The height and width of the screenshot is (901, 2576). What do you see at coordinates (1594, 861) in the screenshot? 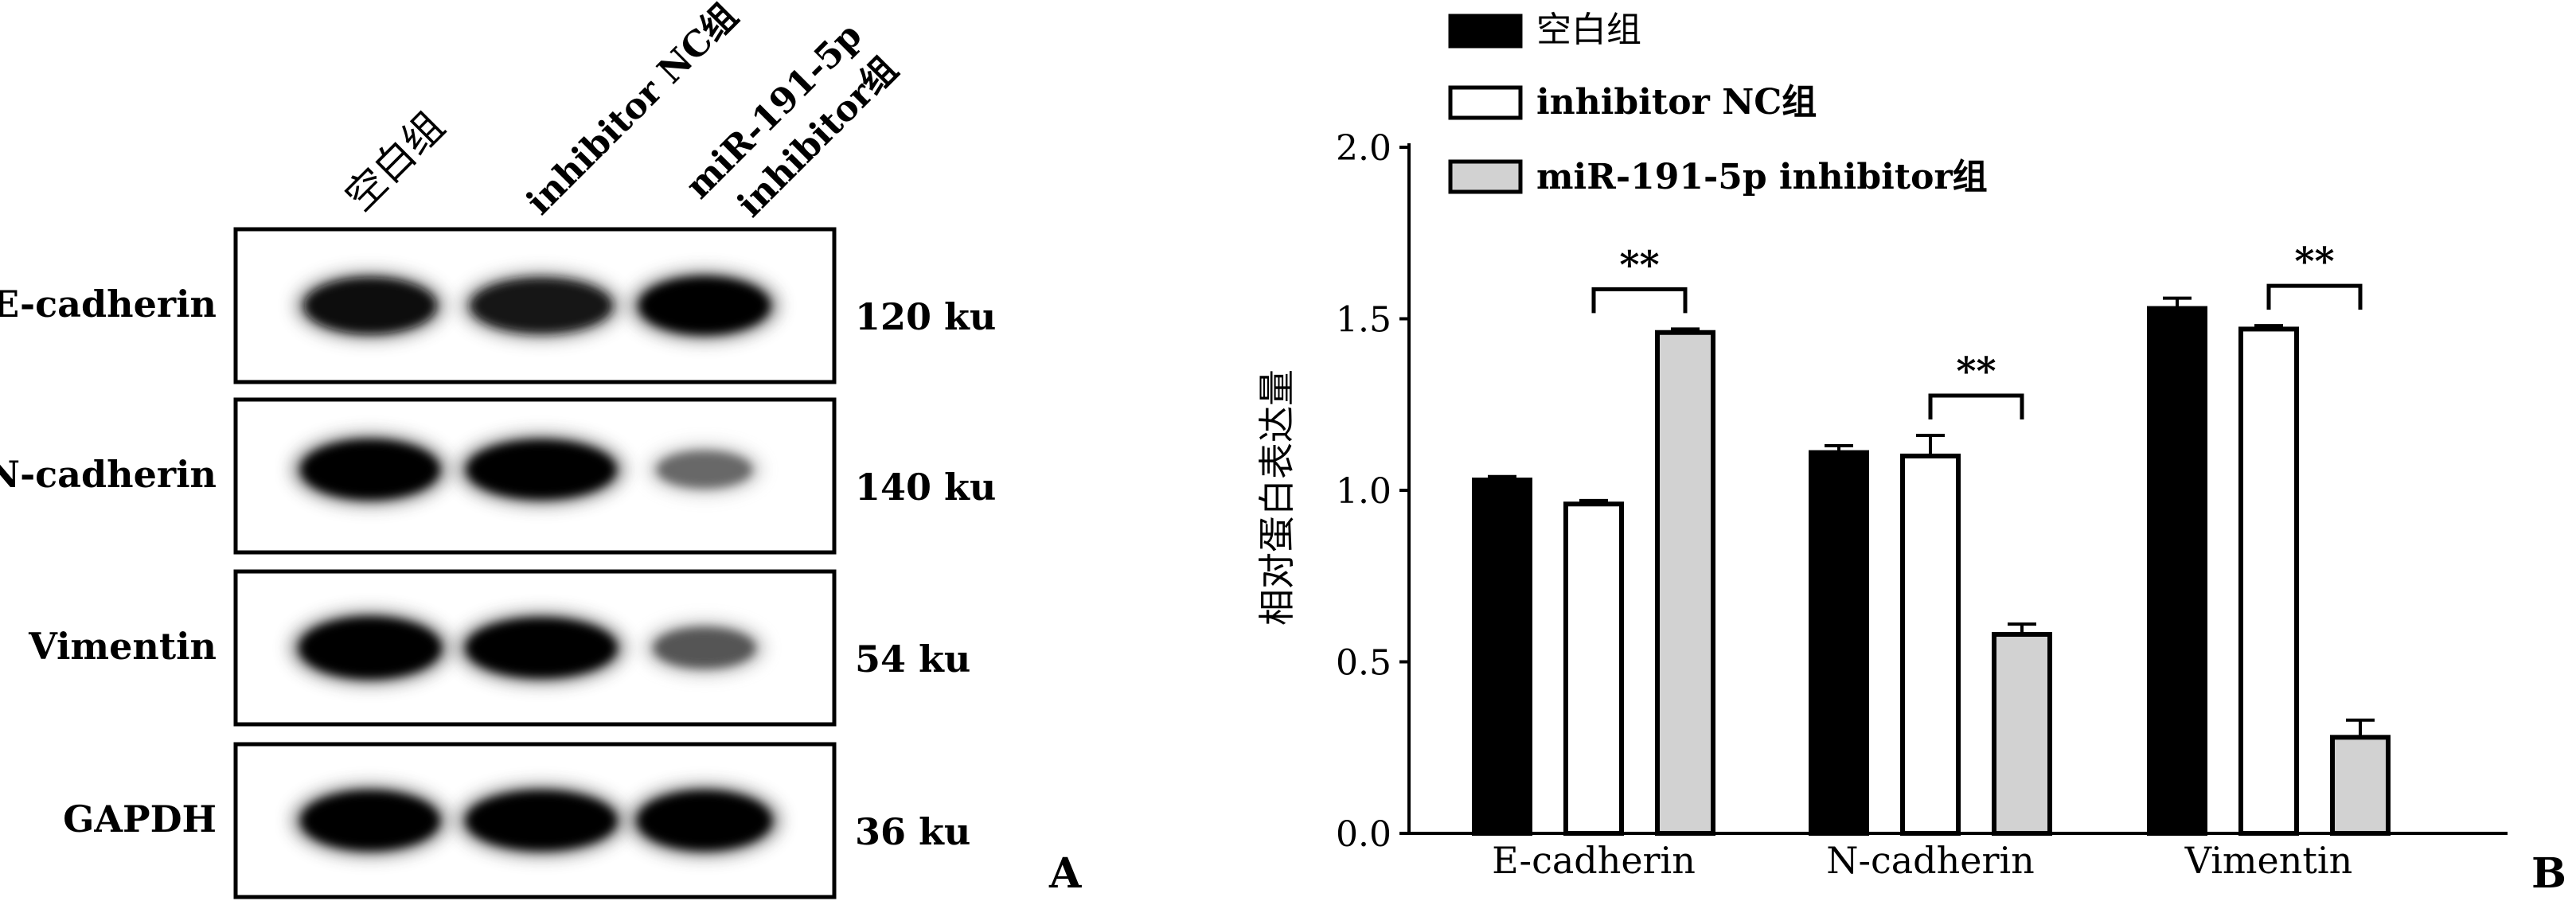
I see `x-tick-label: E-cadherin` at bounding box center [1594, 861].